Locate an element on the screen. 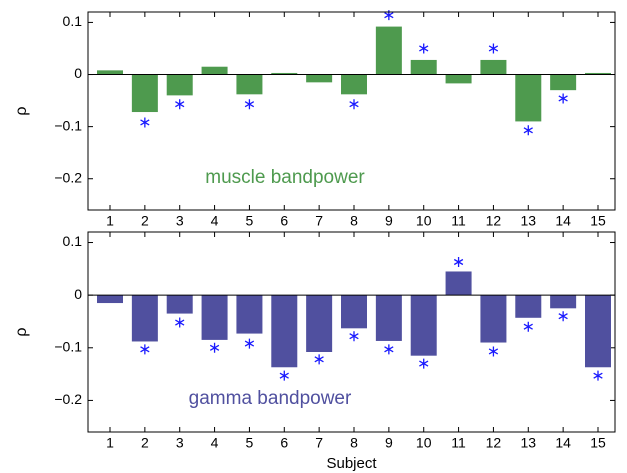 The width and height of the screenshot is (627, 473). annotation: muscle bandpower is located at coordinates (285, 177).